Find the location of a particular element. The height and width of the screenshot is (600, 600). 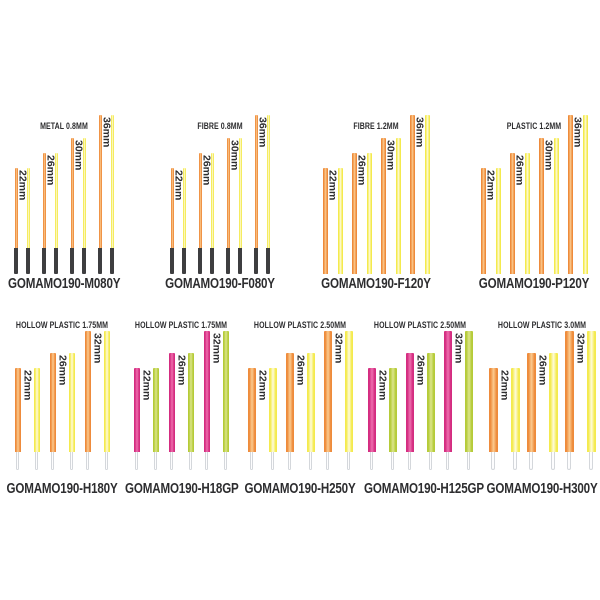

product-code: GOMAMO190-F080Y is located at coordinates (220, 284).